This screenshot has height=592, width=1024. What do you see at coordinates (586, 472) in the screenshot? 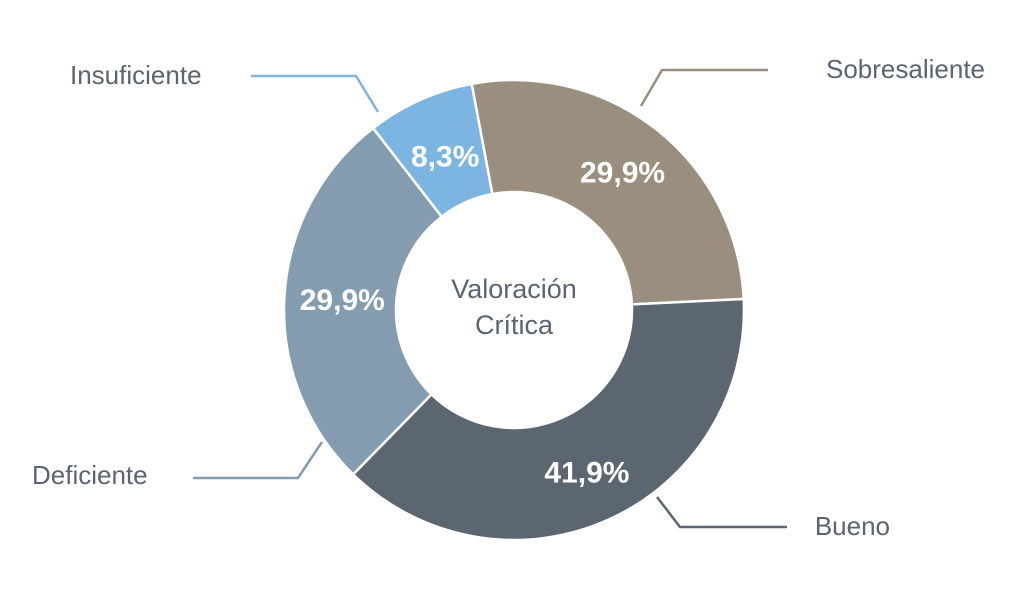
I see `value-label-bueno: 41,9%` at bounding box center [586, 472].